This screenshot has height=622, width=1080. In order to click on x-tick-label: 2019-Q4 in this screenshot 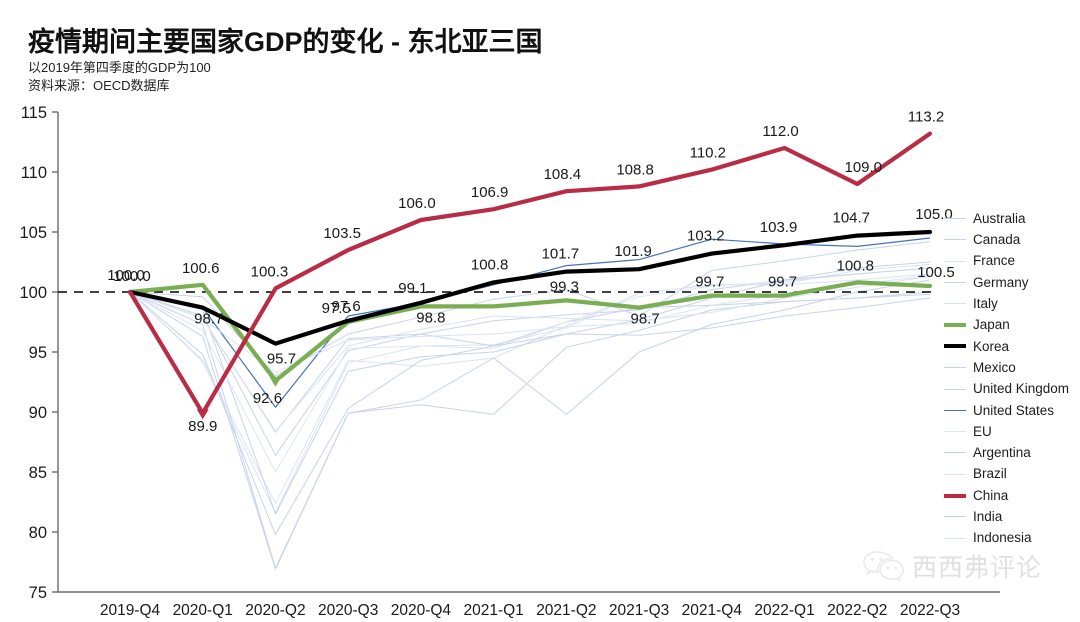, I will do `click(130, 610)`.